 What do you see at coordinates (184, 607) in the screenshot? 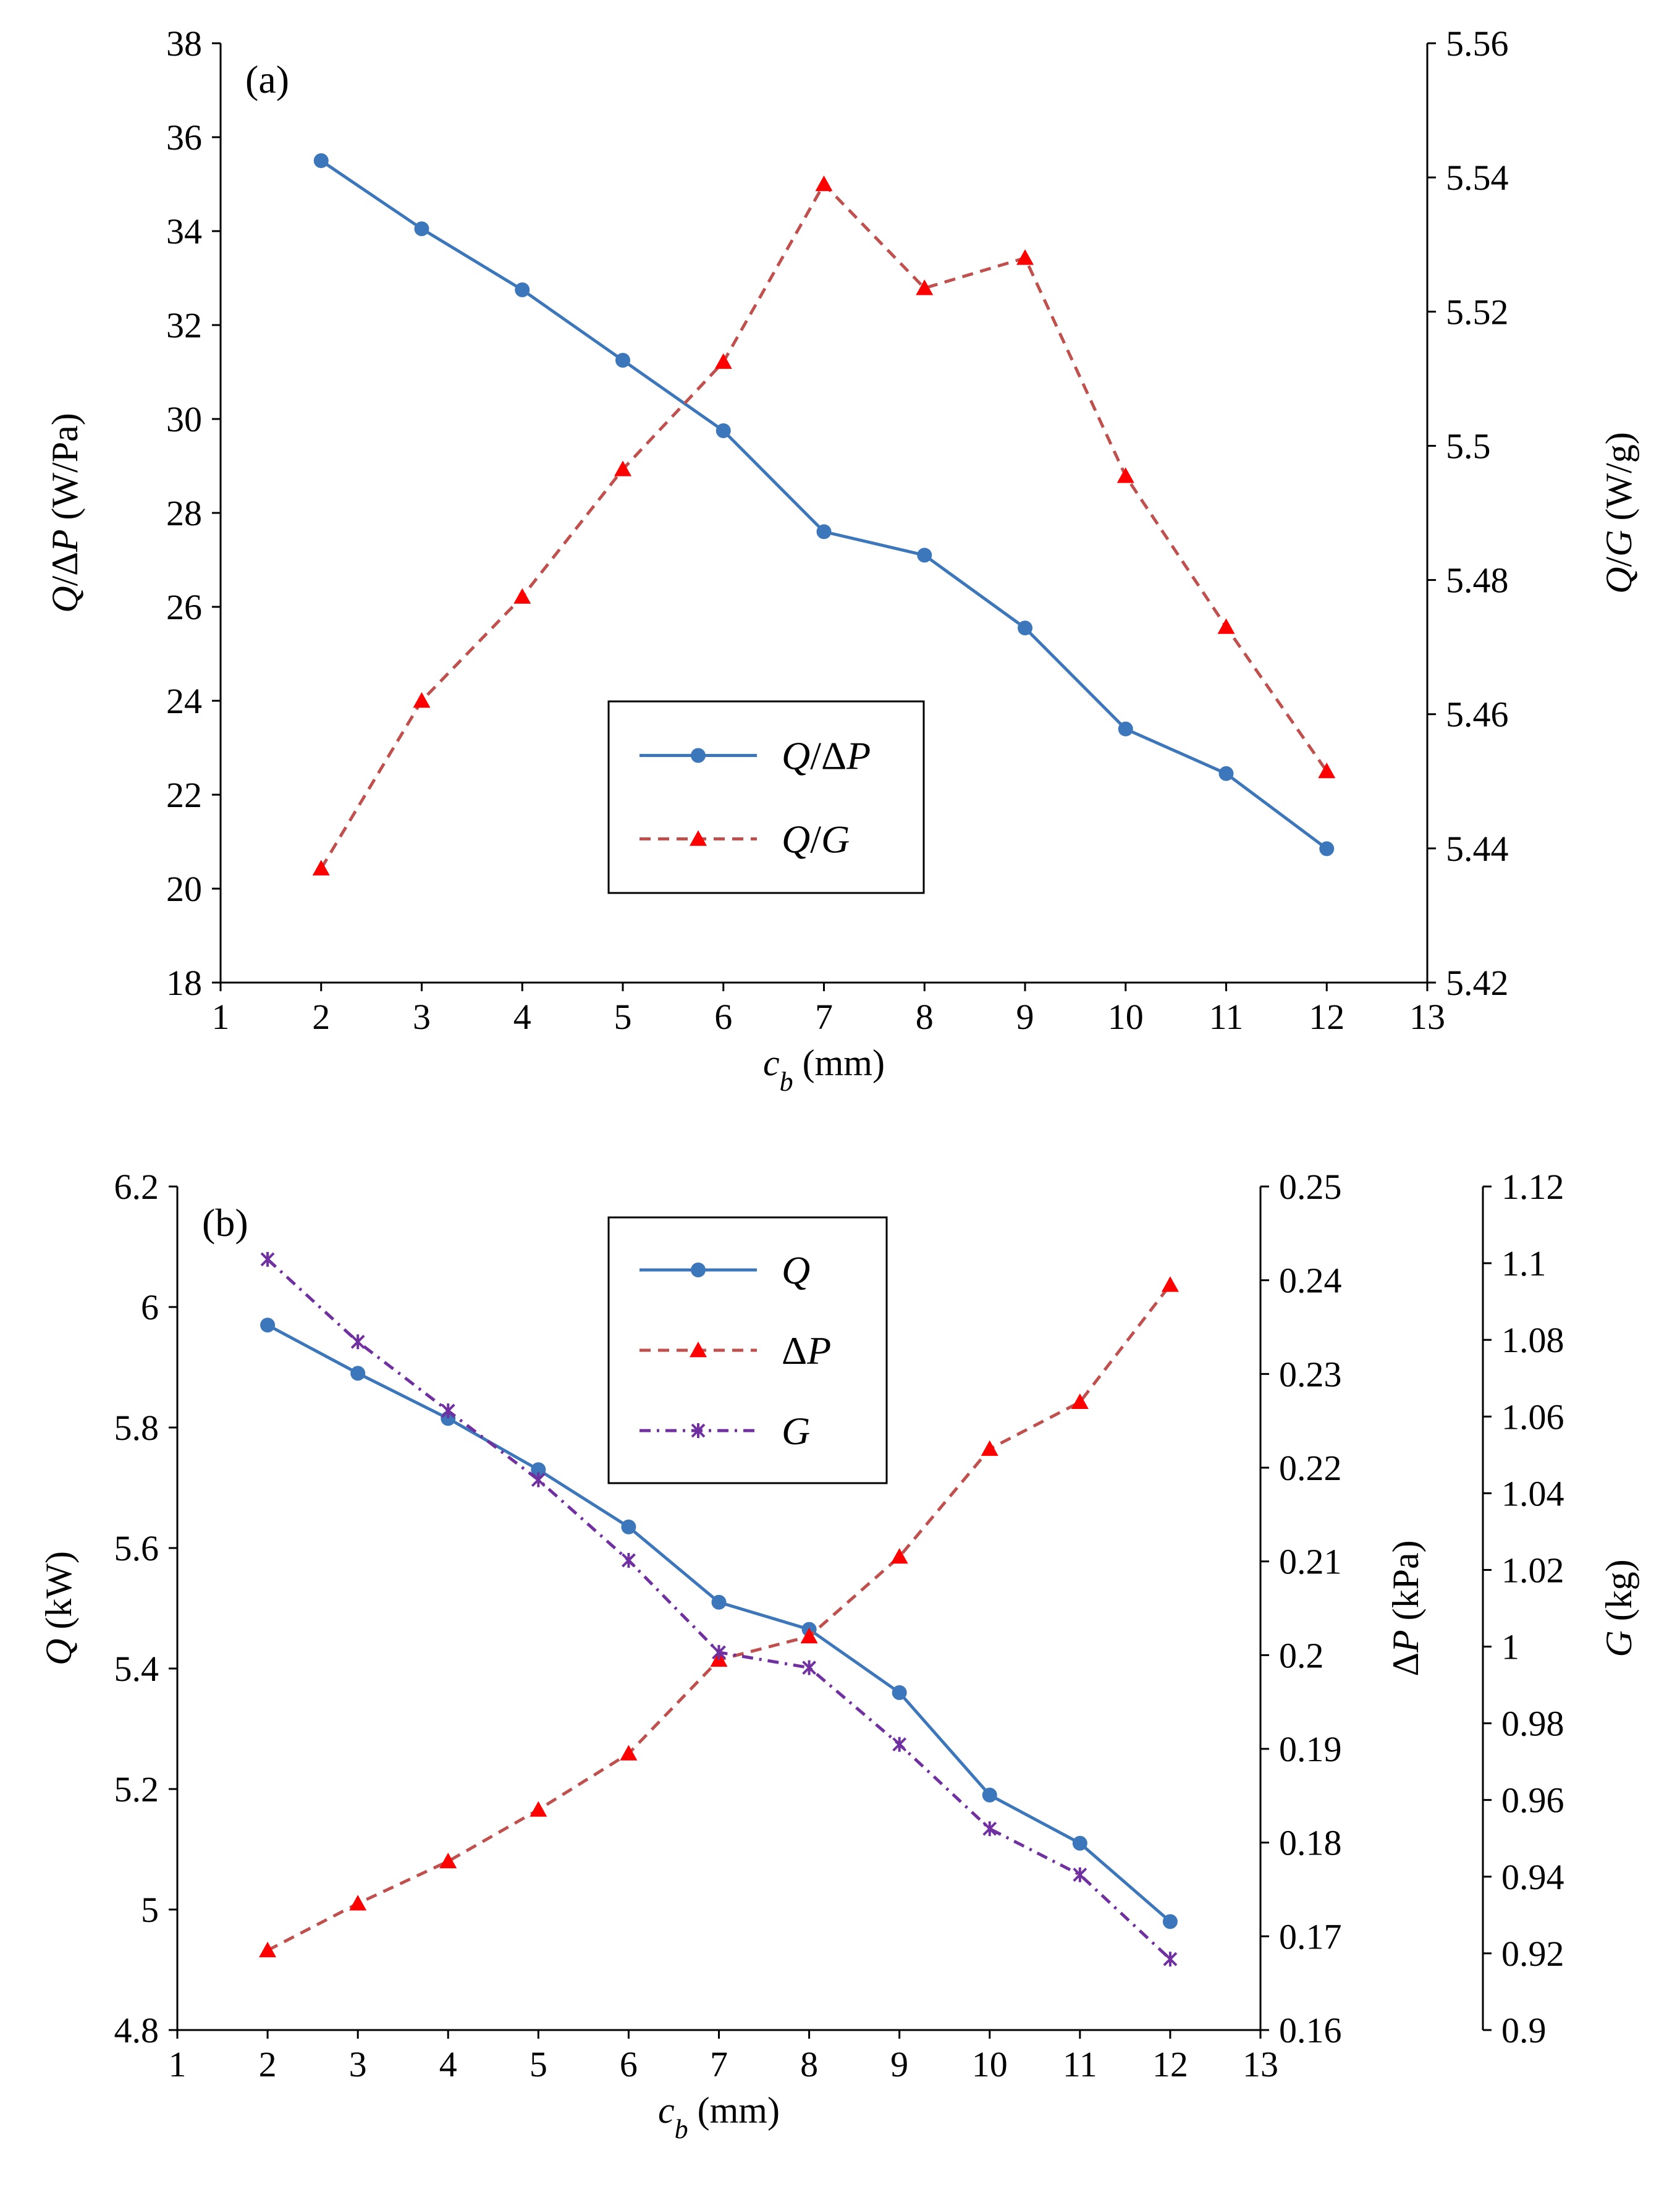
I see `y-left-tick-label: 26` at bounding box center [184, 607].